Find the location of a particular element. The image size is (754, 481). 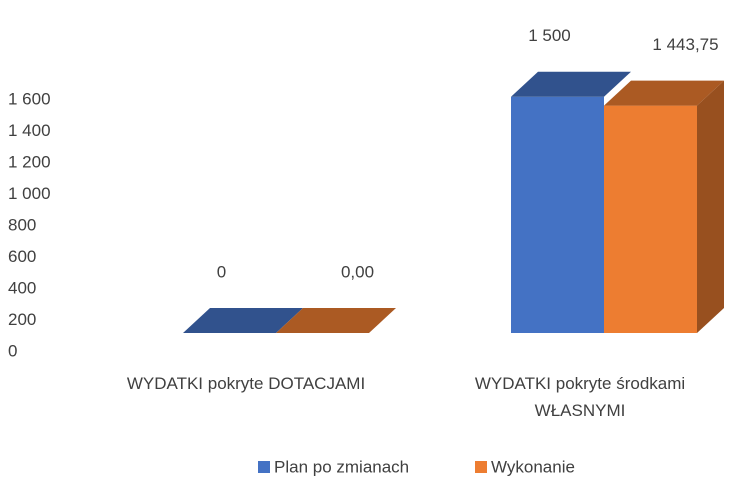

x-tick-label: WYDATKI pokryte DOTACJAMI is located at coordinates (246, 383).